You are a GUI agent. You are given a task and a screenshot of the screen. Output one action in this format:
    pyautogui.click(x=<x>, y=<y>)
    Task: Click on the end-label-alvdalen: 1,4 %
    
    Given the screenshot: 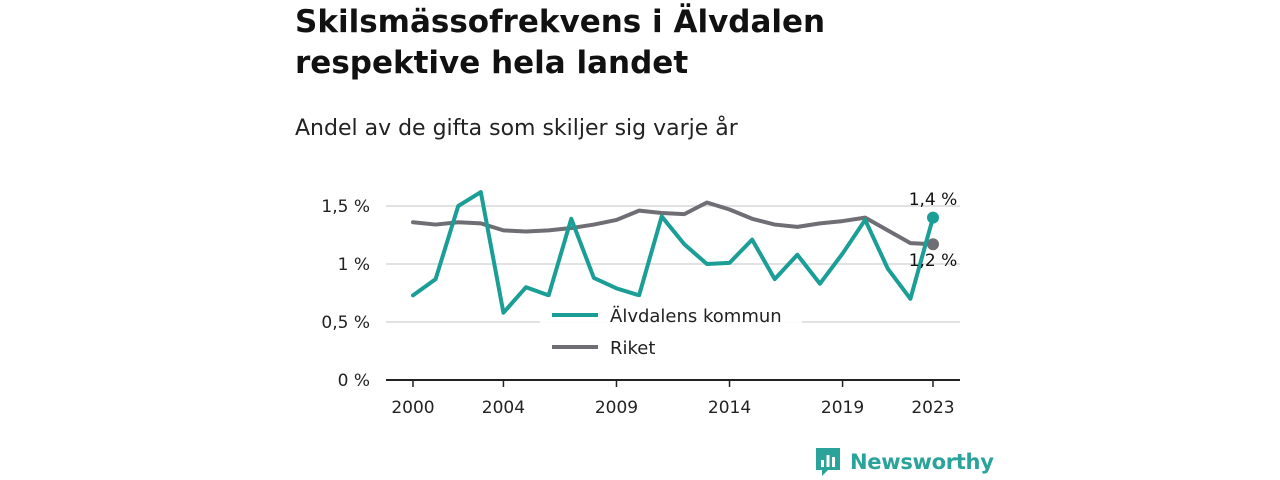 What is the action you would take?
    pyautogui.click(x=933, y=200)
    